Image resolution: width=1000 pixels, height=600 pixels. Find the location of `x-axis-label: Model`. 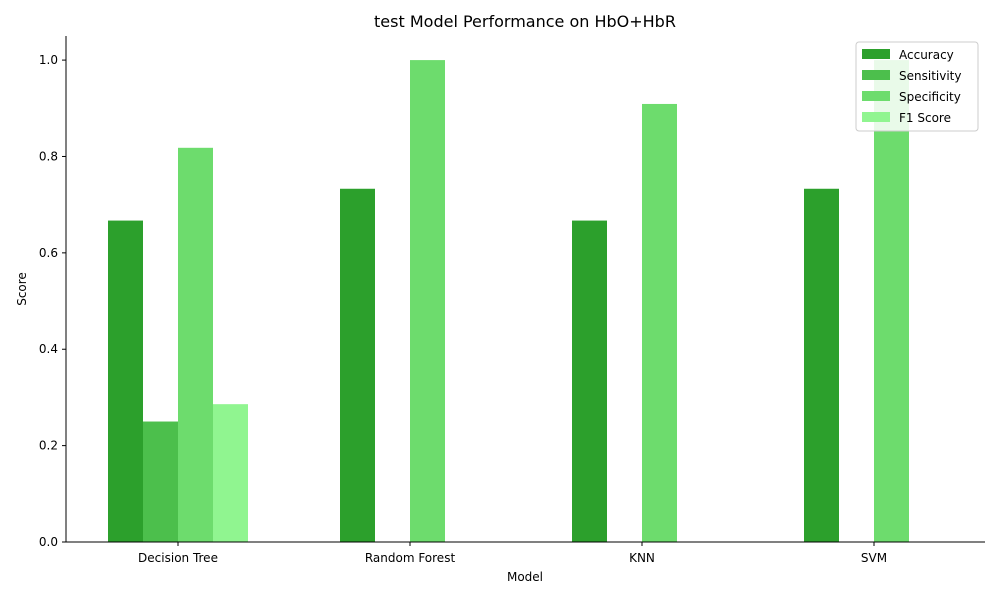

x-axis-label: Model is located at coordinates (525, 577).